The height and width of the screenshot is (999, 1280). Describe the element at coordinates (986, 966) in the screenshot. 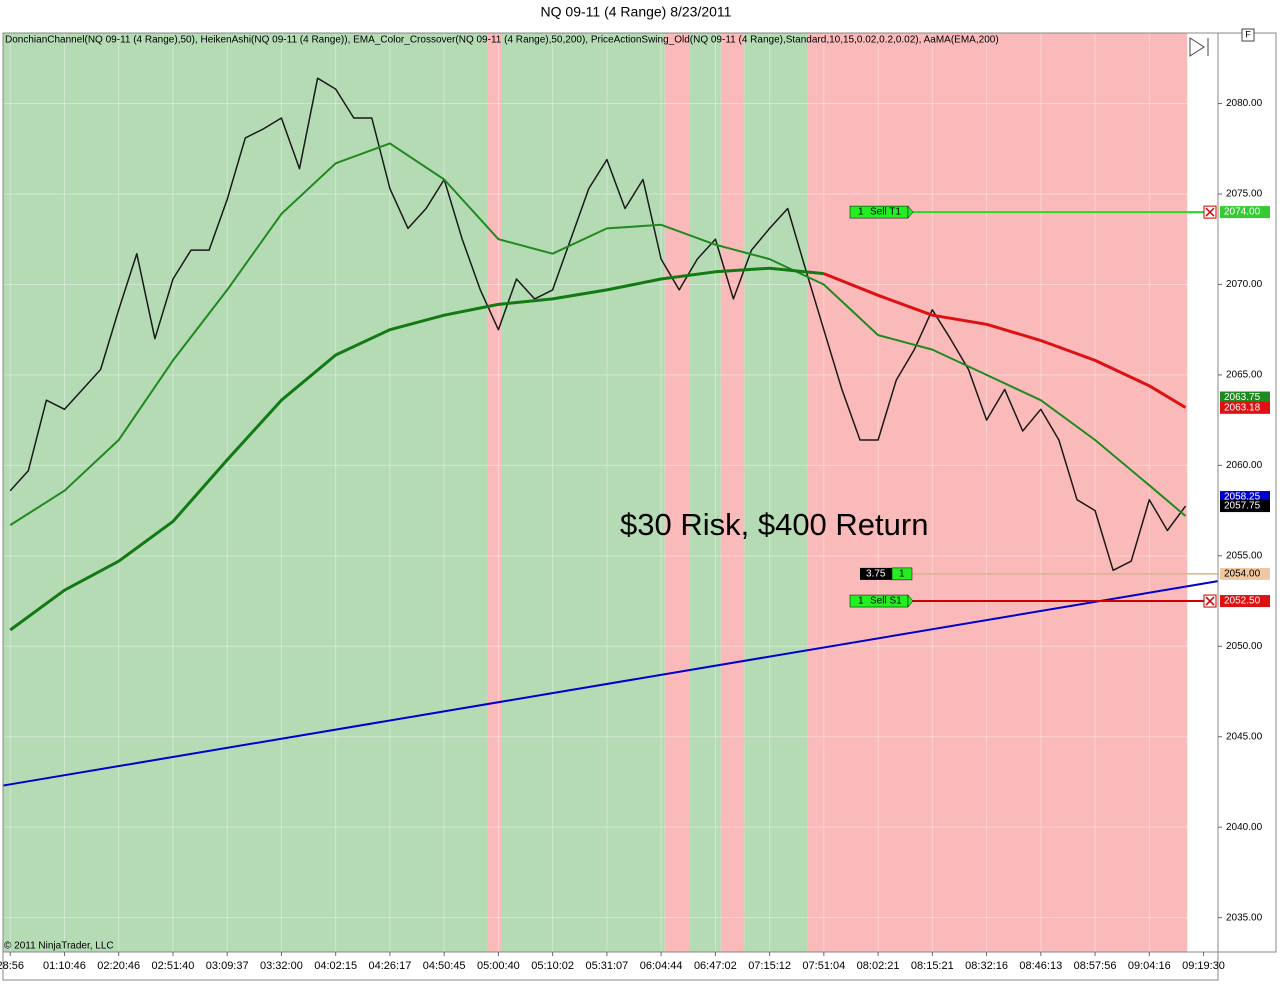

I see `x-tick-label: 08:32:16` at that location.